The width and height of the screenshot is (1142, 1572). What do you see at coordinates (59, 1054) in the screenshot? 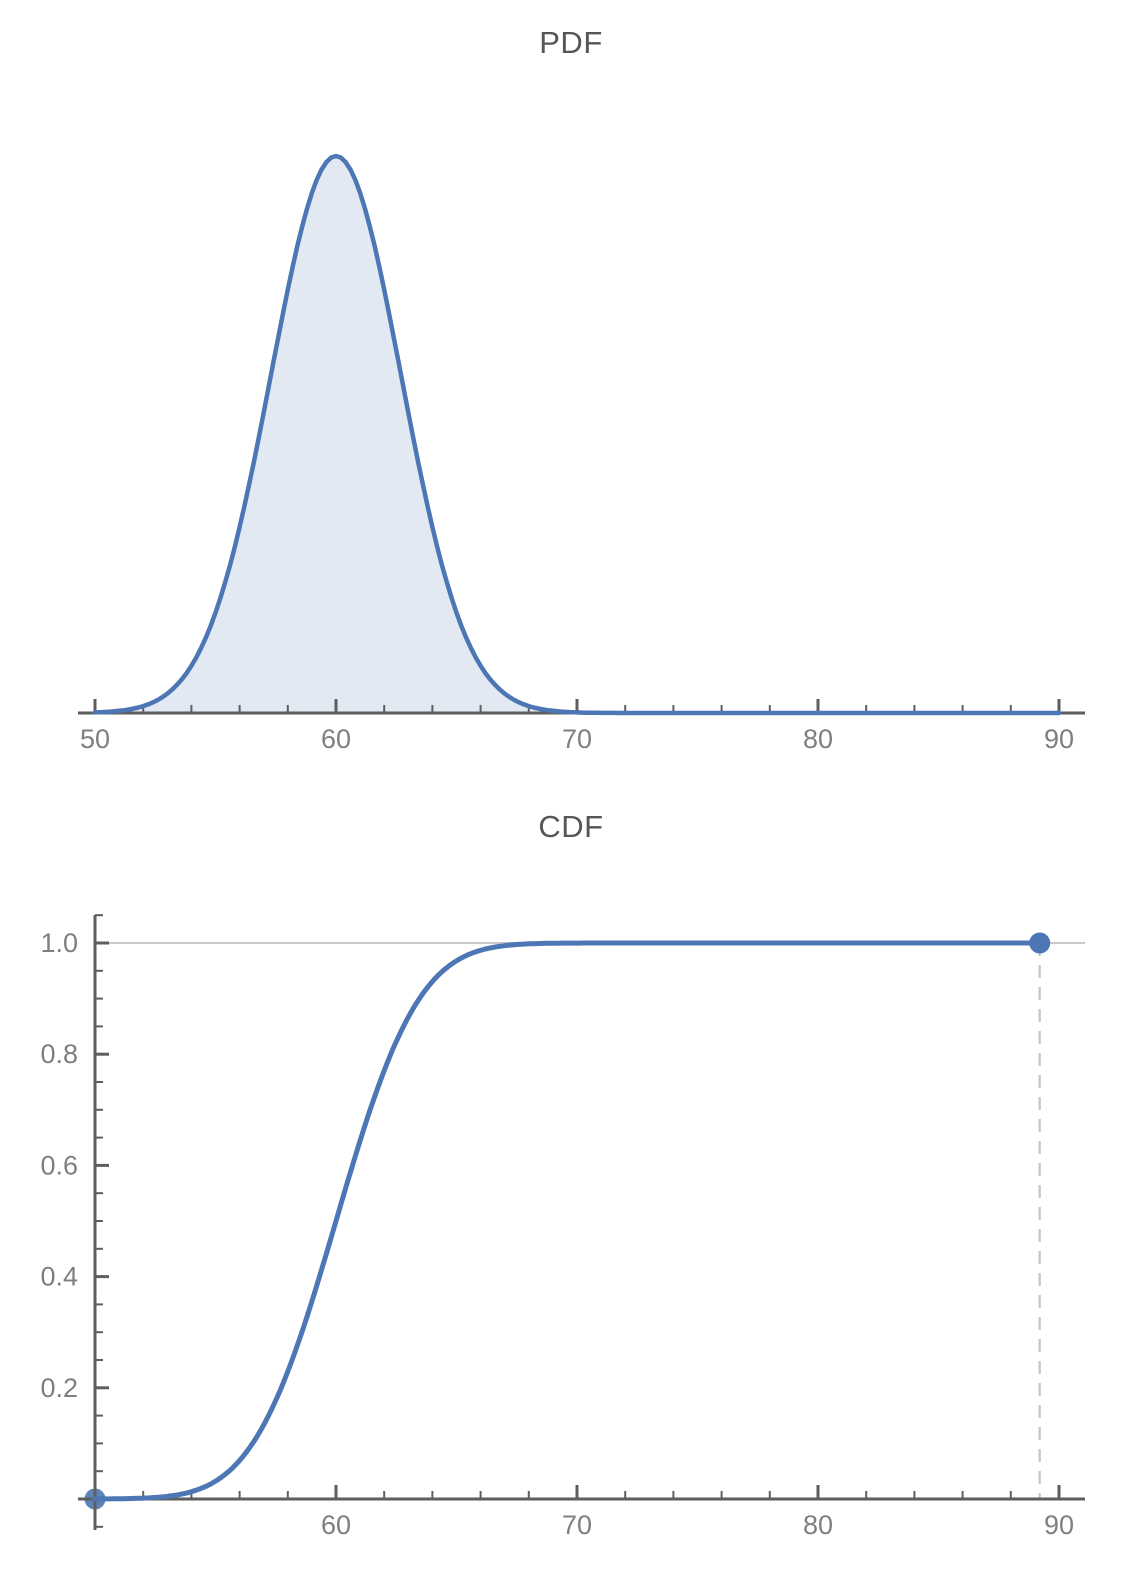
I see `y-tick-label: 0.8` at bounding box center [59, 1054].